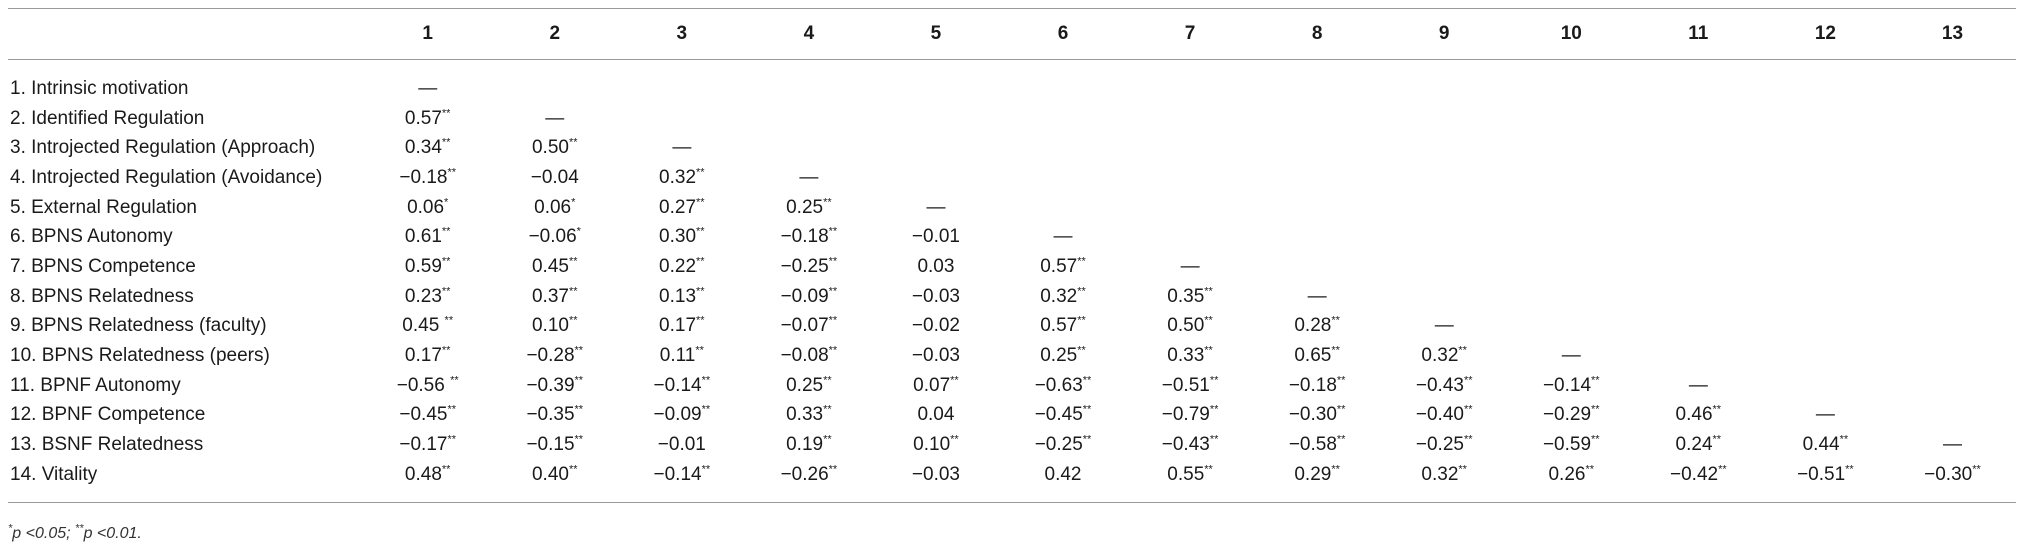 Image resolution: width=2032 pixels, height=550 pixels. What do you see at coordinates (677, 474) in the screenshot?
I see `cell-value: −0.14` at bounding box center [677, 474].